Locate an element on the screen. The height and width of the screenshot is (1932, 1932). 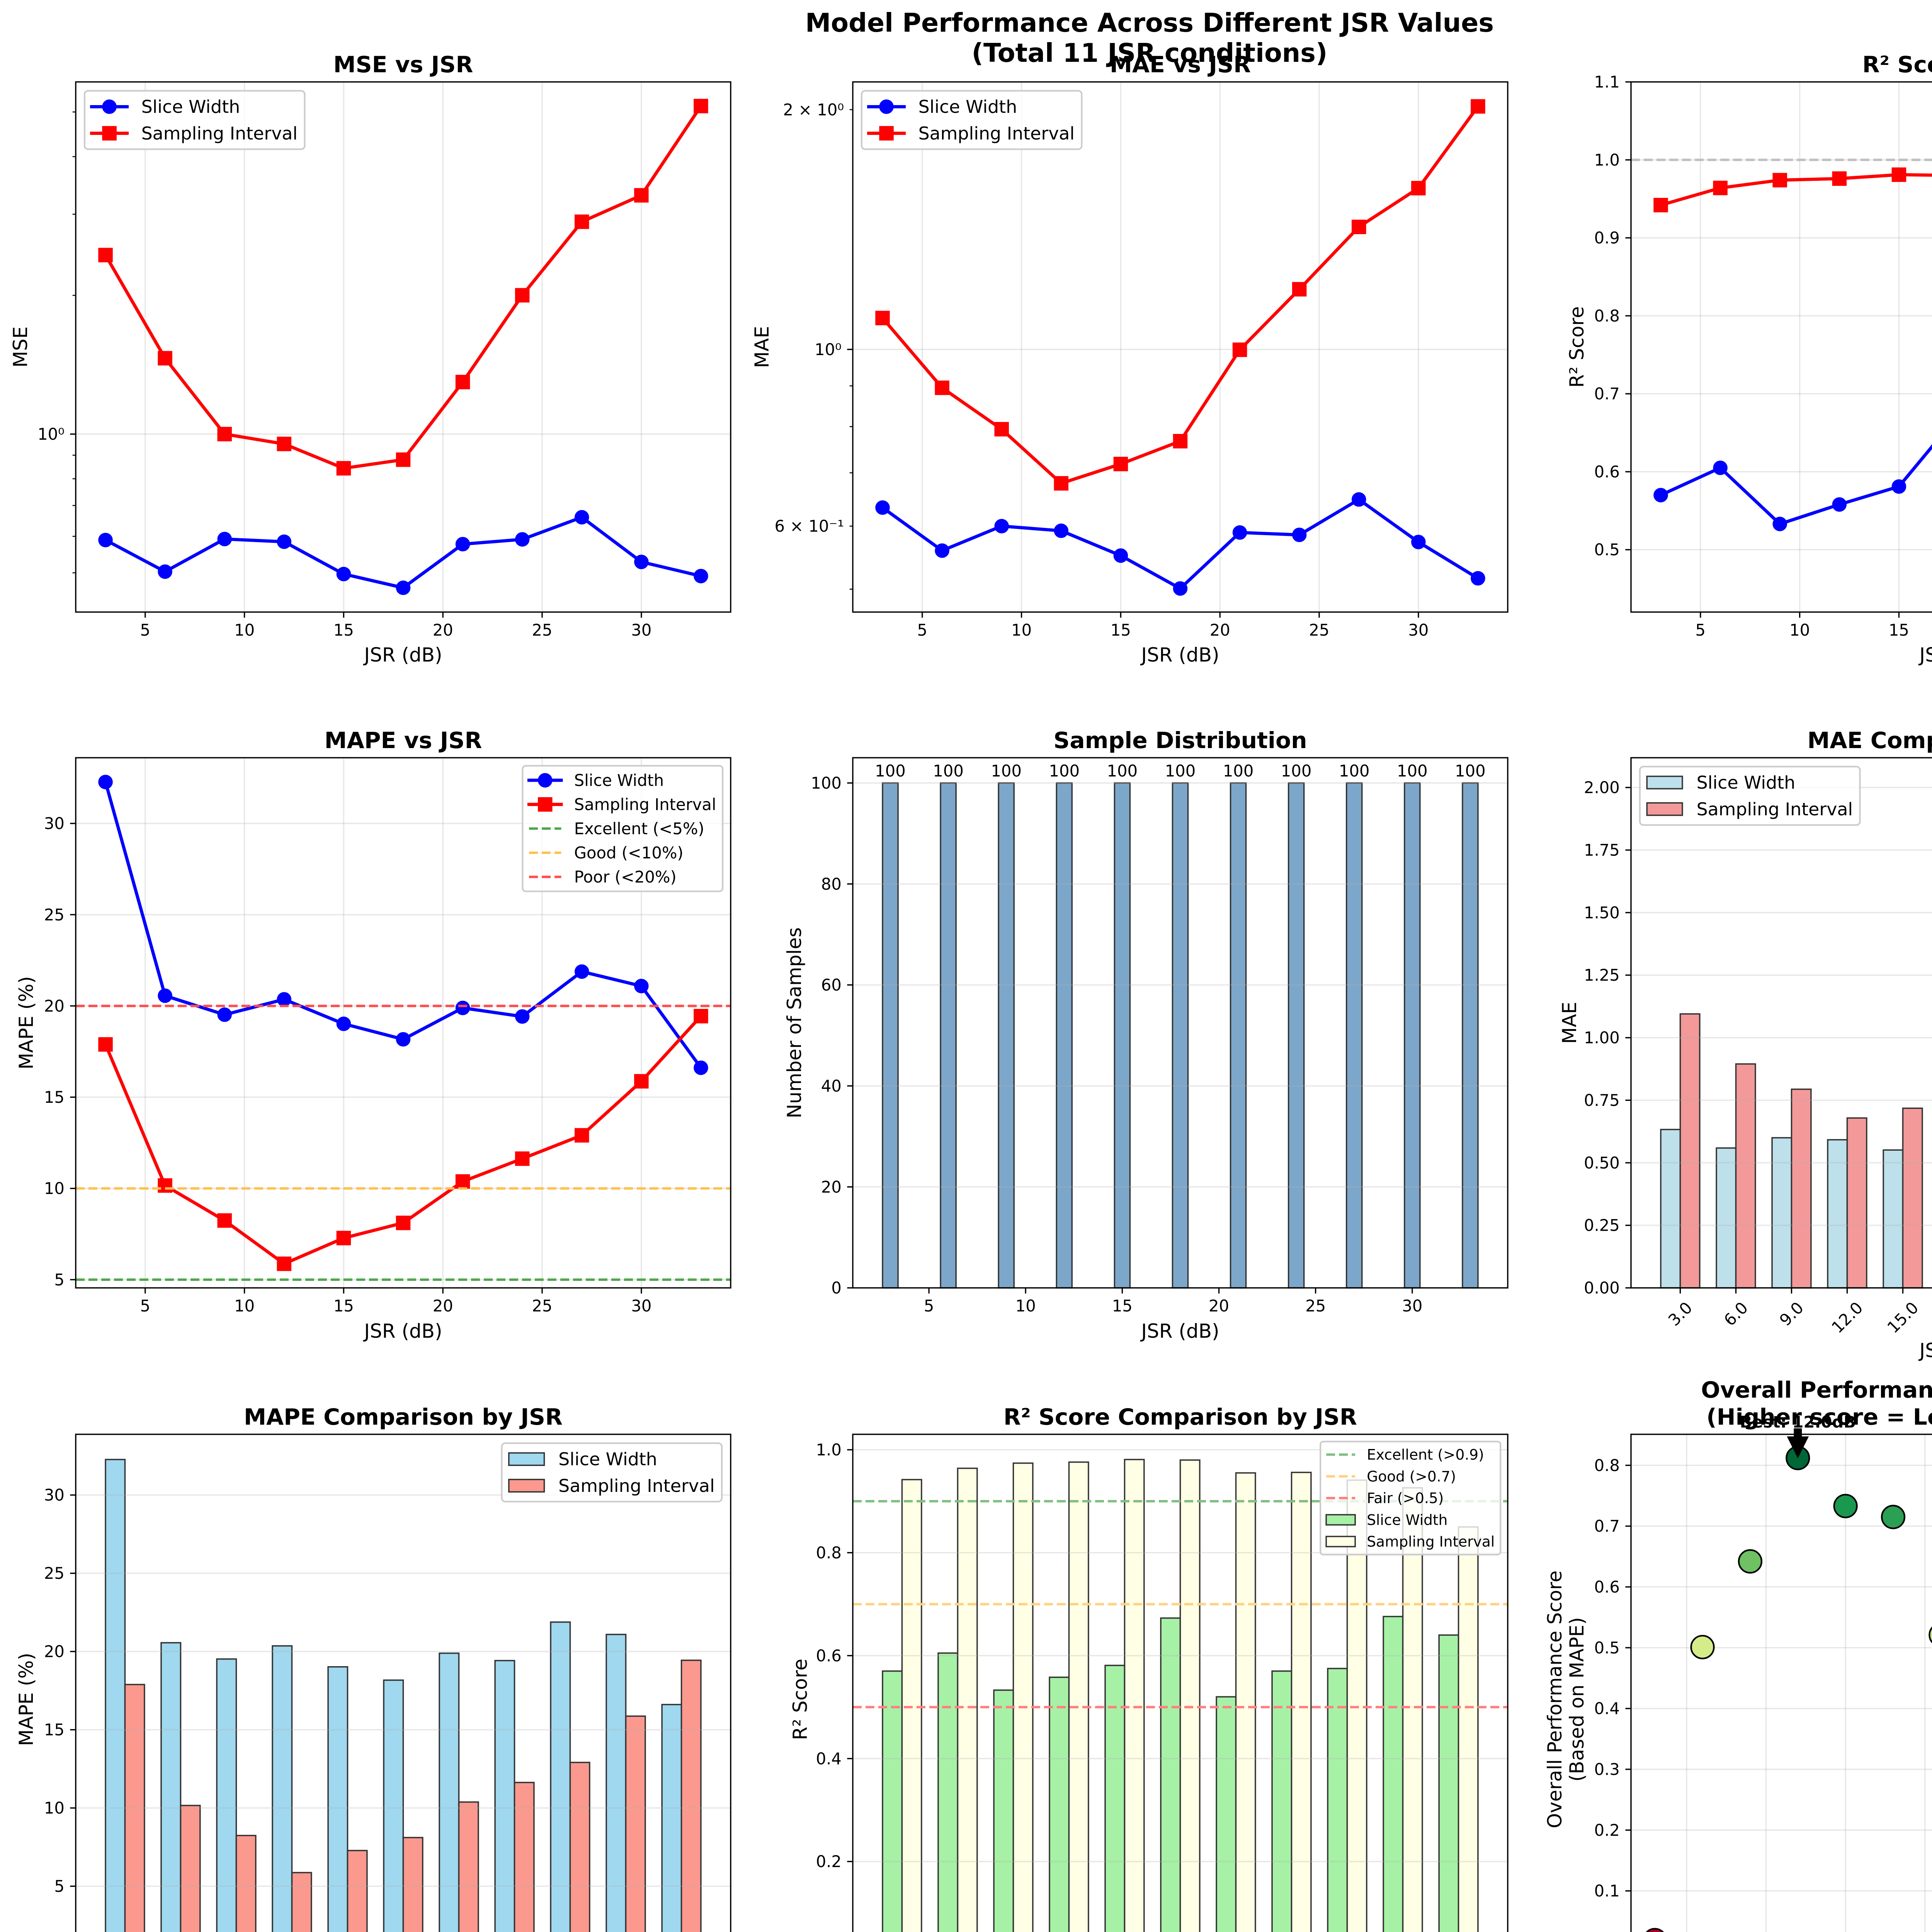
x-tick-label: 20 is located at coordinates (443, 1305).